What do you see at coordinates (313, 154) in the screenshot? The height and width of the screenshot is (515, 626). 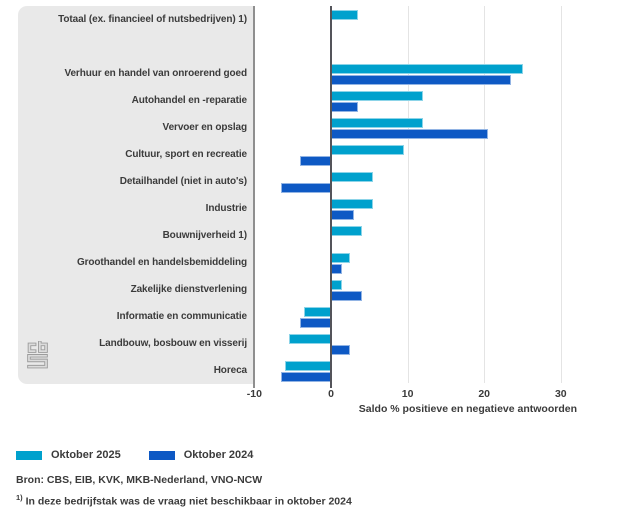 I see `chart-row: Cultuur, sport en recreatie` at bounding box center [313, 154].